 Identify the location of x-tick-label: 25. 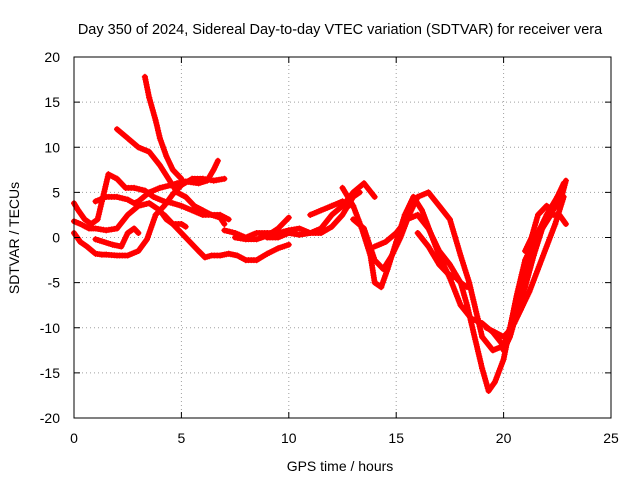
(611, 438).